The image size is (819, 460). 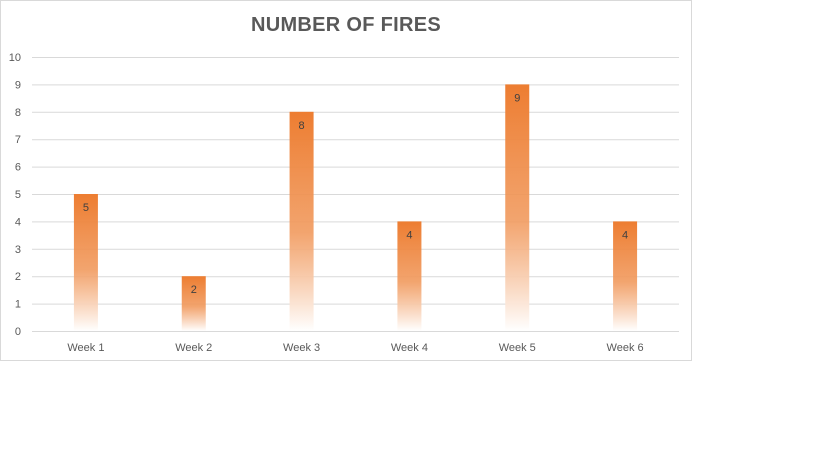 What do you see at coordinates (625, 348) in the screenshot?
I see `x-tick-label: Week 6` at bounding box center [625, 348].